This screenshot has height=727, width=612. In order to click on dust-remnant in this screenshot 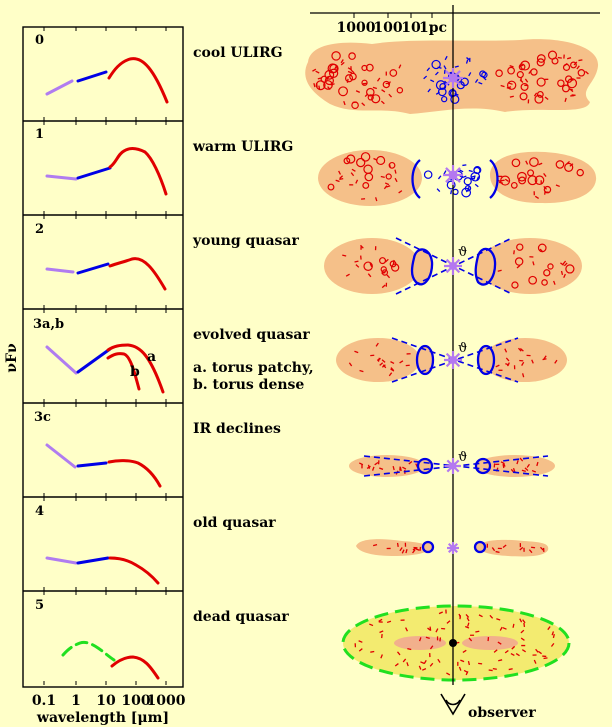, I will do `click(490, 643)`.